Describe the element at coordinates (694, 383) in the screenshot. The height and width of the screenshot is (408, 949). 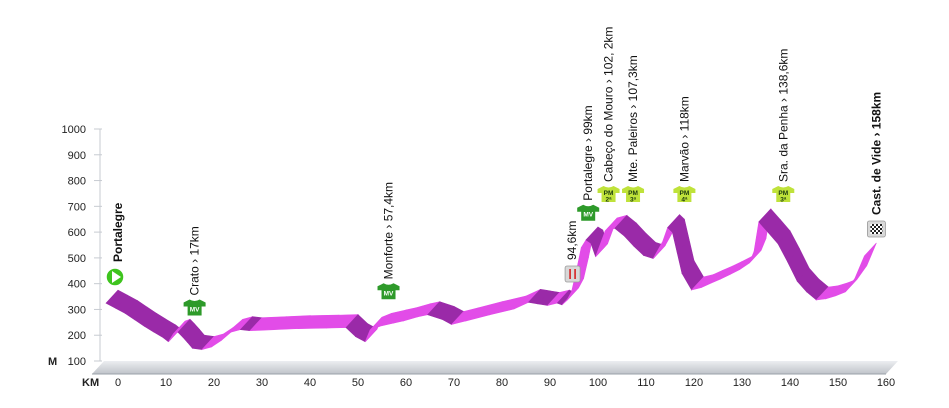
I see `x-tick-label: 120` at that location.